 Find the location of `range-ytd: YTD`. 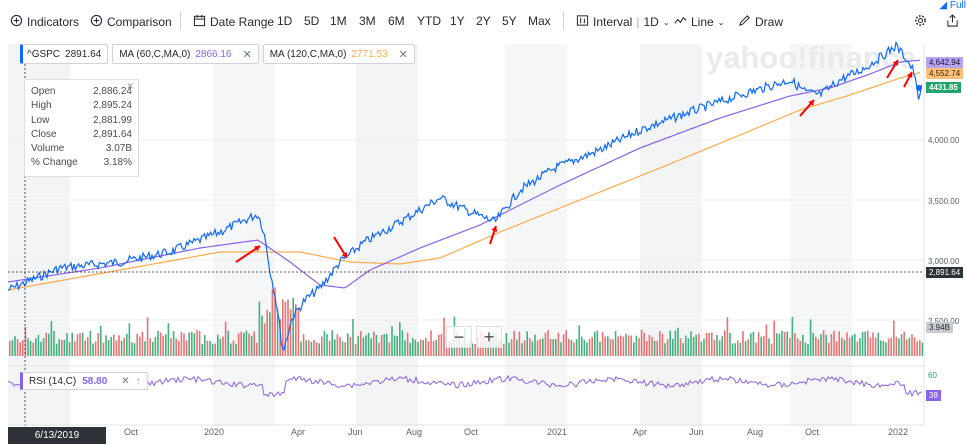

range-ytd: YTD is located at coordinates (429, 21).